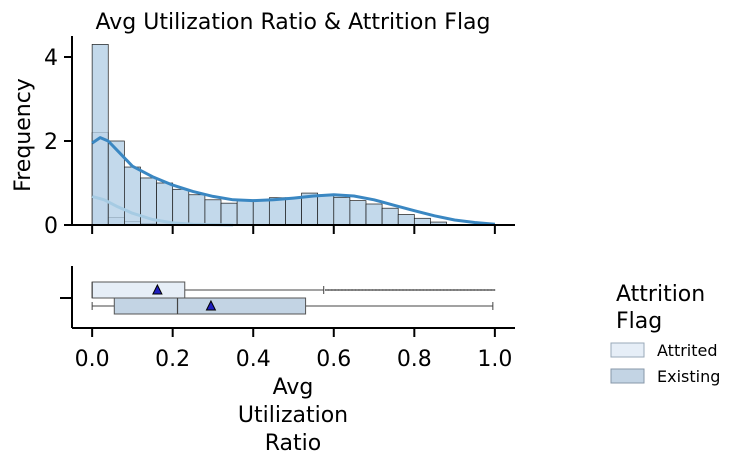 This screenshot has height=465, width=739. Describe the element at coordinates (253, 359) in the screenshot. I see `box-x-tick-label-0.4: 0.4` at that location.